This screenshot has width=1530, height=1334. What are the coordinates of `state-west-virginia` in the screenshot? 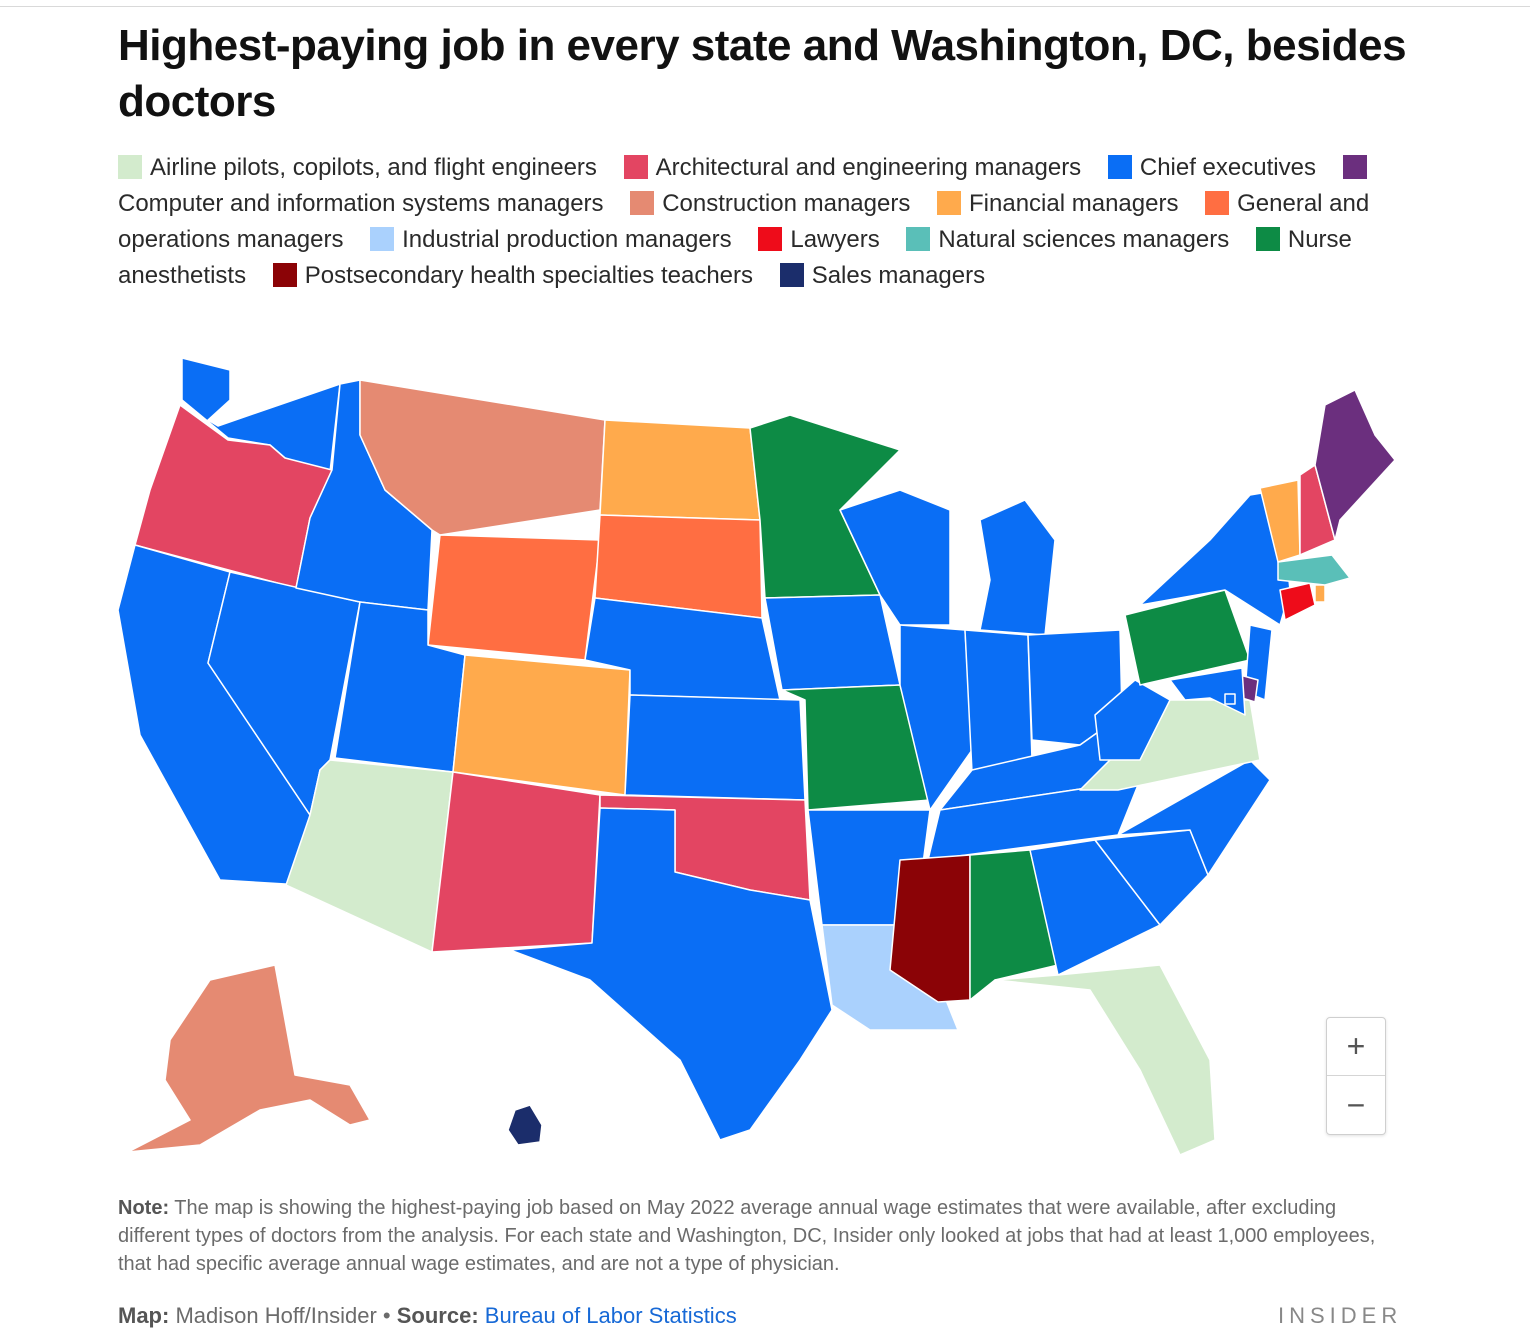 It's located at (1132, 720).